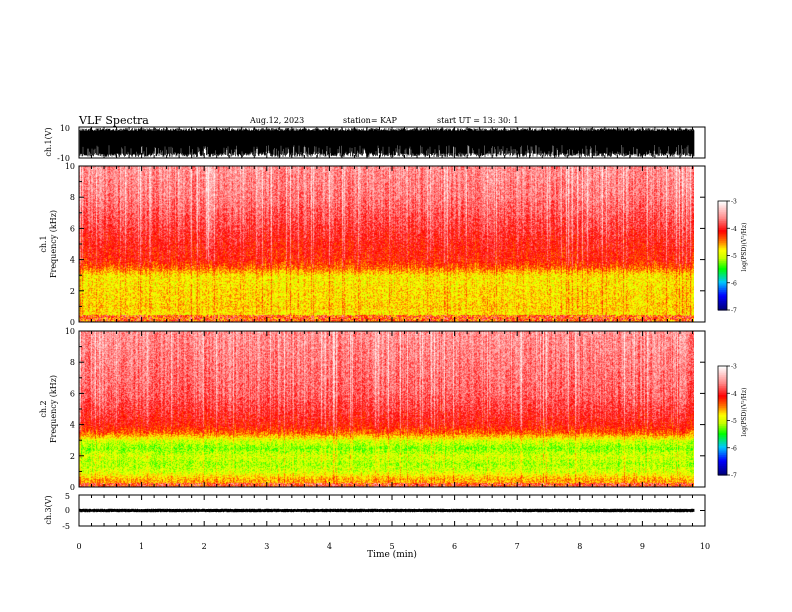 The height and width of the screenshot is (612, 792). I want to click on ch2-channel-label: ch.2, so click(43, 408).